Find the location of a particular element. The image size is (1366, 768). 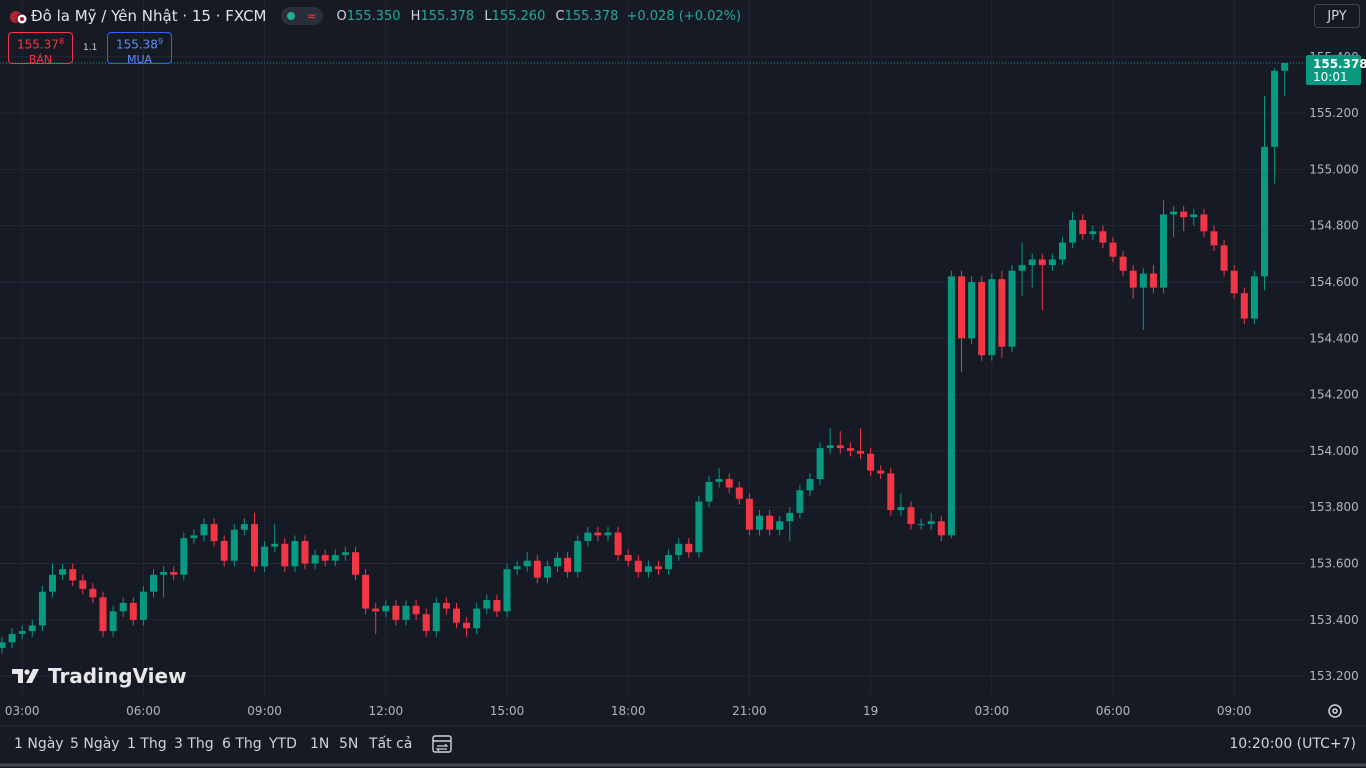

buy-button: 155.389 MUA is located at coordinates (139, 49).